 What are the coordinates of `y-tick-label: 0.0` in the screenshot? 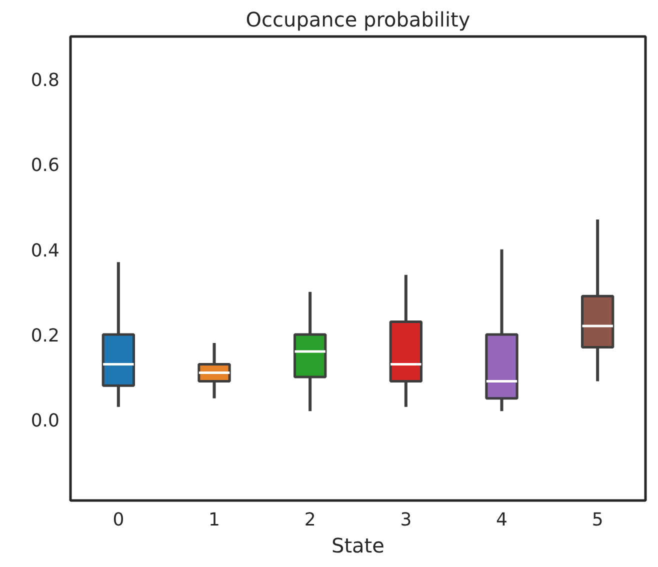 It's located at (45, 421).